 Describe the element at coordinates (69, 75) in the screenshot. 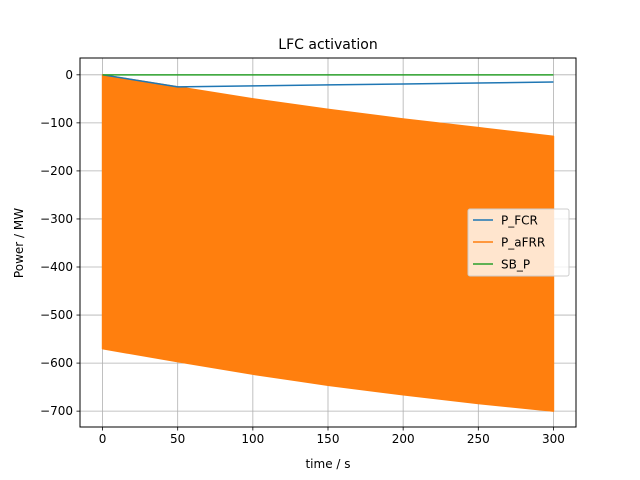

I see `y-tick-label: 0` at that location.